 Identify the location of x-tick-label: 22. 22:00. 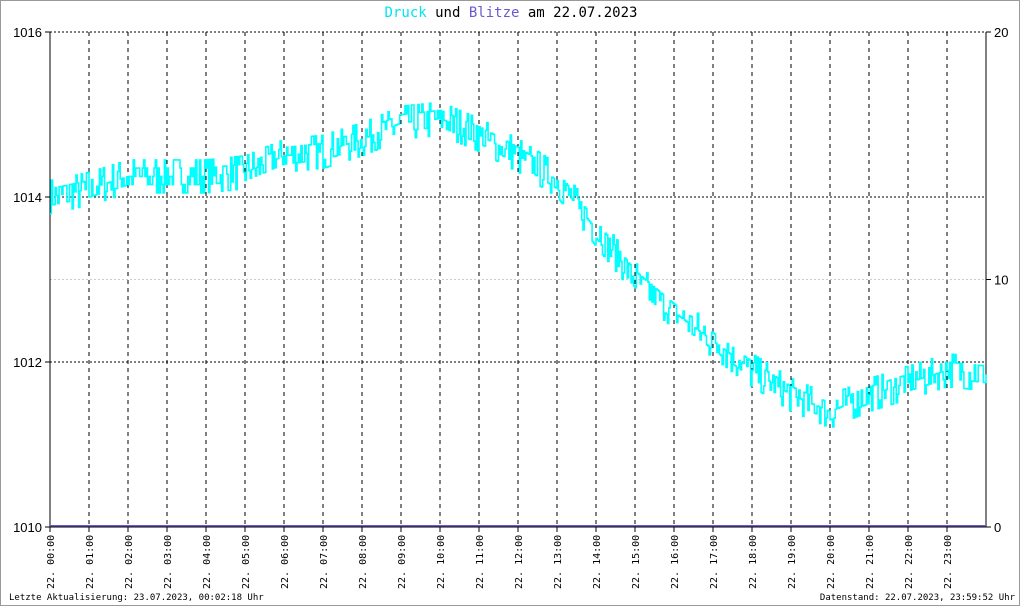
(909, 562).